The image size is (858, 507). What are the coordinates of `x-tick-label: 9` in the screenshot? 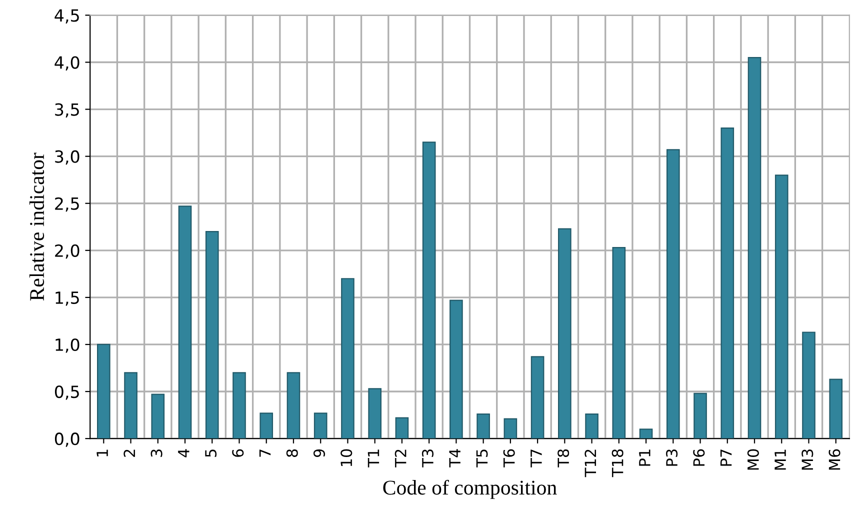 It's located at (319, 453).